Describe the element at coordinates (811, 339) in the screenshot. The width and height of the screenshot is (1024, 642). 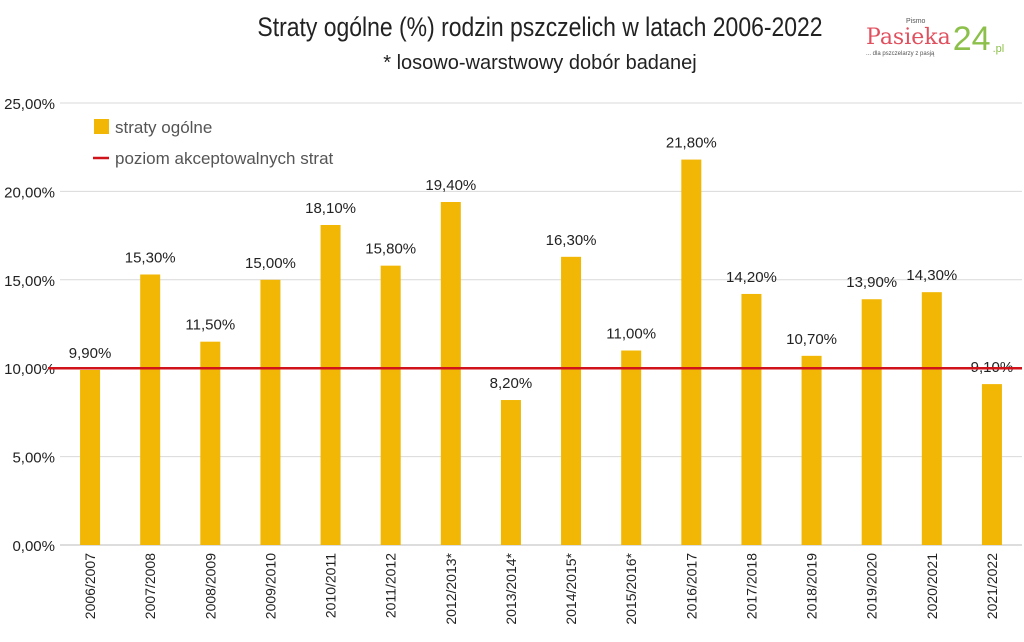
I see `data-label: 10,70%` at that location.